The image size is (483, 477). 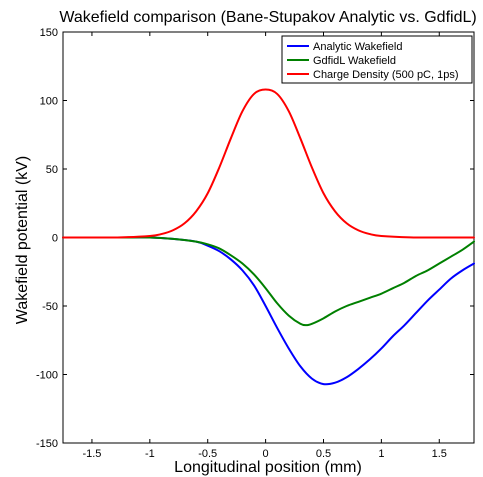 What do you see at coordinates (386, 75) in the screenshot?
I see `legend-label: Charge Density (500 pC, 1ps)` at bounding box center [386, 75].